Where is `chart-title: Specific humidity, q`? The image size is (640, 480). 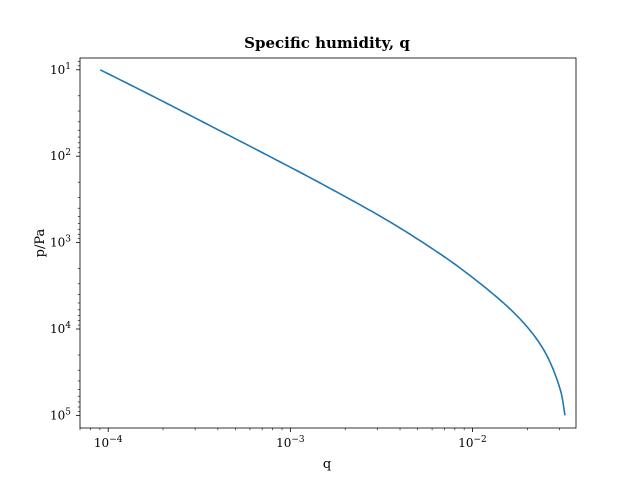
chart-title: Specific humidity, q is located at coordinates (327, 43).